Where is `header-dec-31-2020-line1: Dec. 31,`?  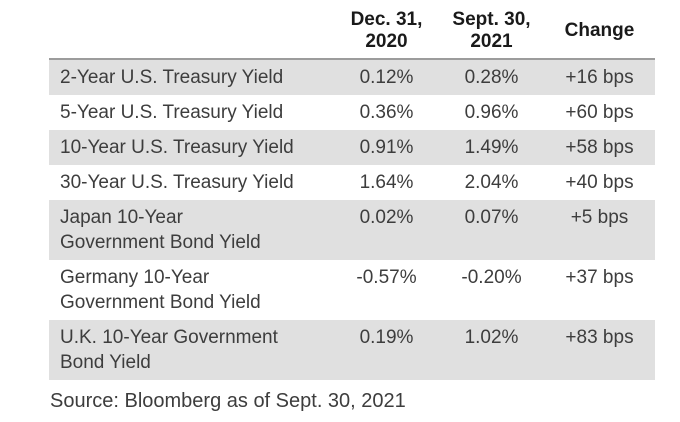
header-dec-31-2020-line1: Dec. 31, is located at coordinates (386, 19).